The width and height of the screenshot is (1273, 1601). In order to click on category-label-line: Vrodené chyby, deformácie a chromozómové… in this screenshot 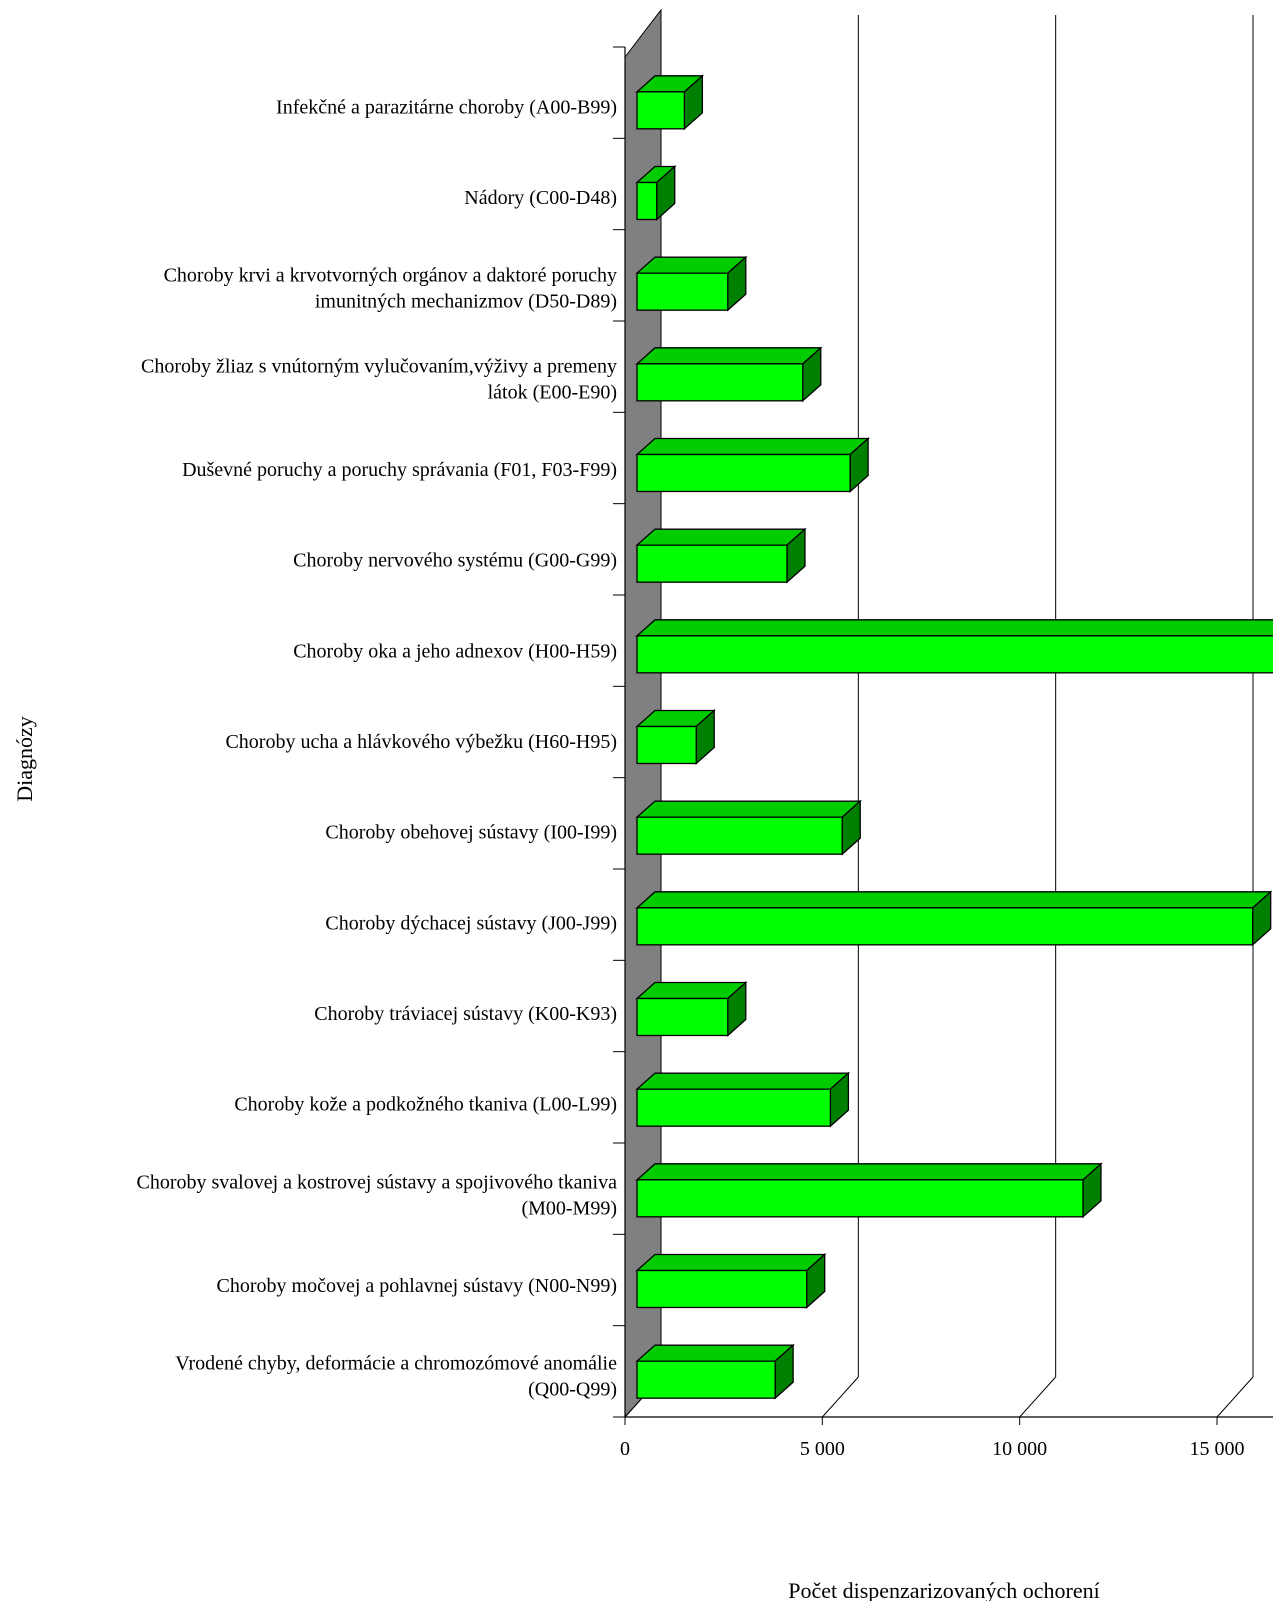, I will do `click(396, 1364)`.